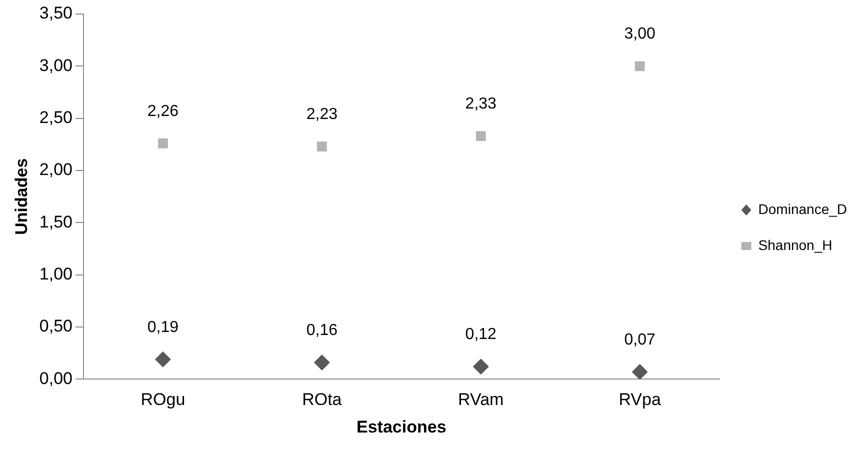  What do you see at coordinates (795, 244) in the screenshot?
I see `legend-label: Shannon_H` at bounding box center [795, 244].